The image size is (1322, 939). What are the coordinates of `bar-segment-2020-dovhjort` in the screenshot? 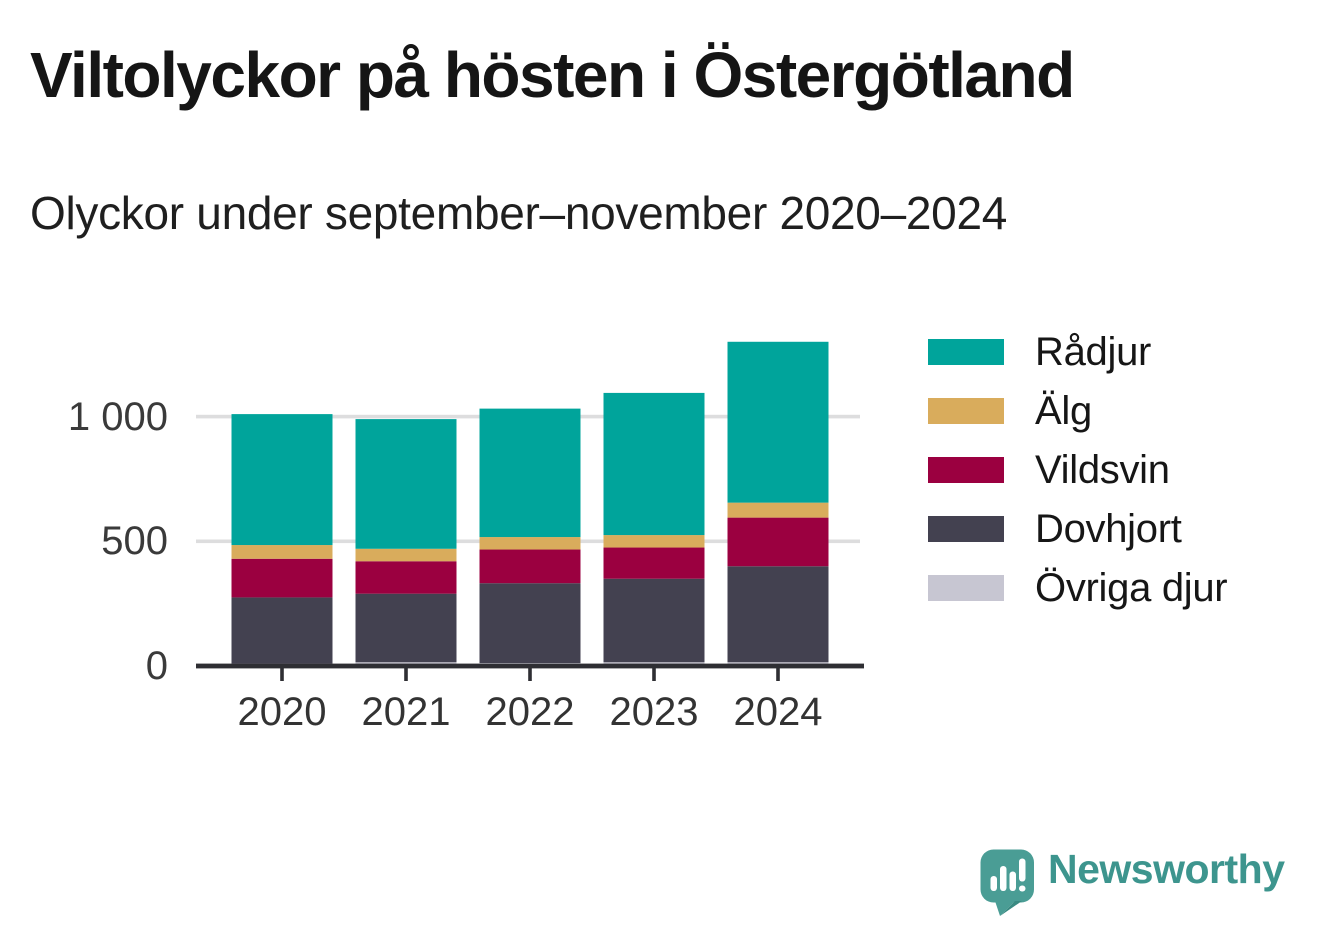 It's located at (282, 630).